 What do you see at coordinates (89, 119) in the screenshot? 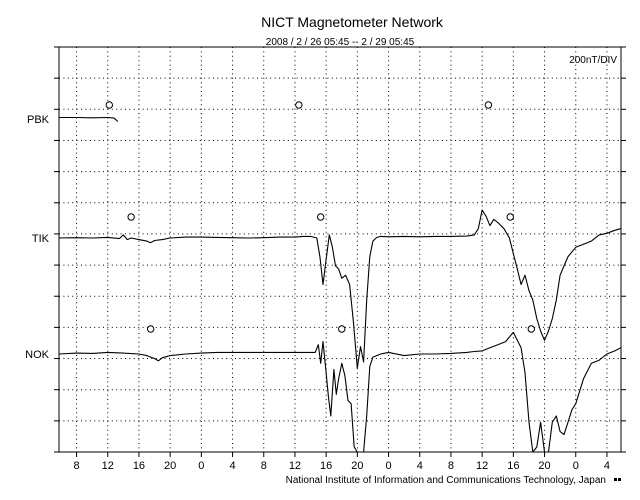
I see `series-line-pbk` at bounding box center [89, 119].